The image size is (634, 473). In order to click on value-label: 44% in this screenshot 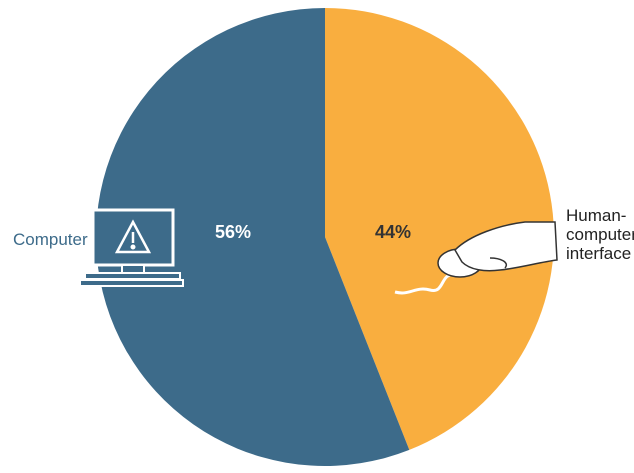, I will do `click(393, 232)`.